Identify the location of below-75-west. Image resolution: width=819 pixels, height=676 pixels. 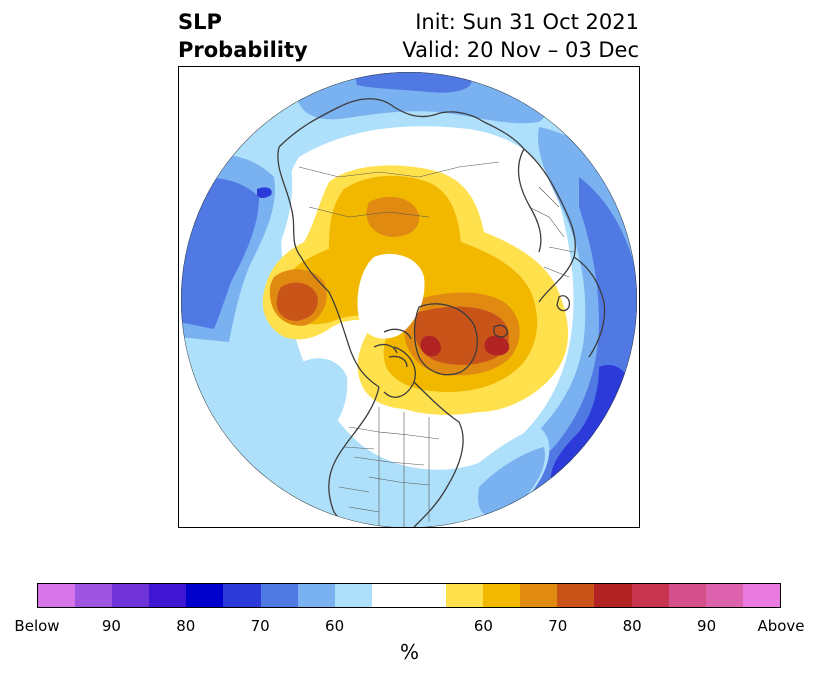
(264, 192).